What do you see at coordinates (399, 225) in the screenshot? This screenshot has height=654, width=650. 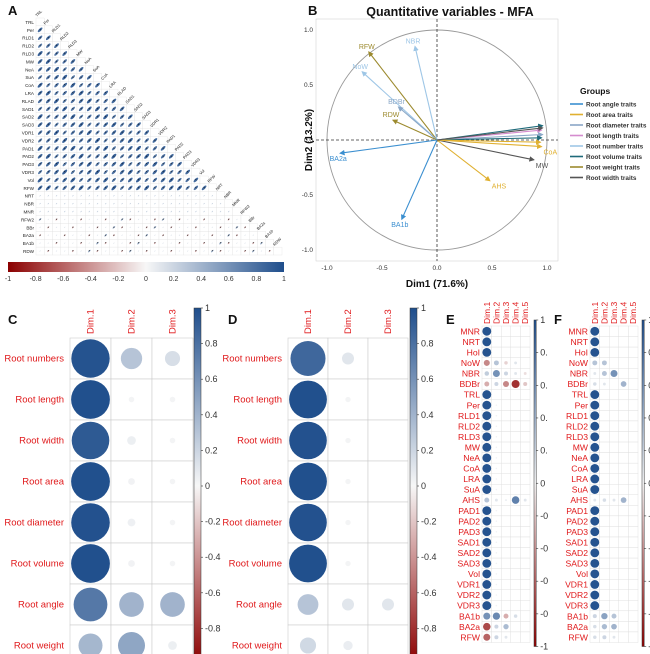 I see `vector-label: BA1b` at bounding box center [399, 225].